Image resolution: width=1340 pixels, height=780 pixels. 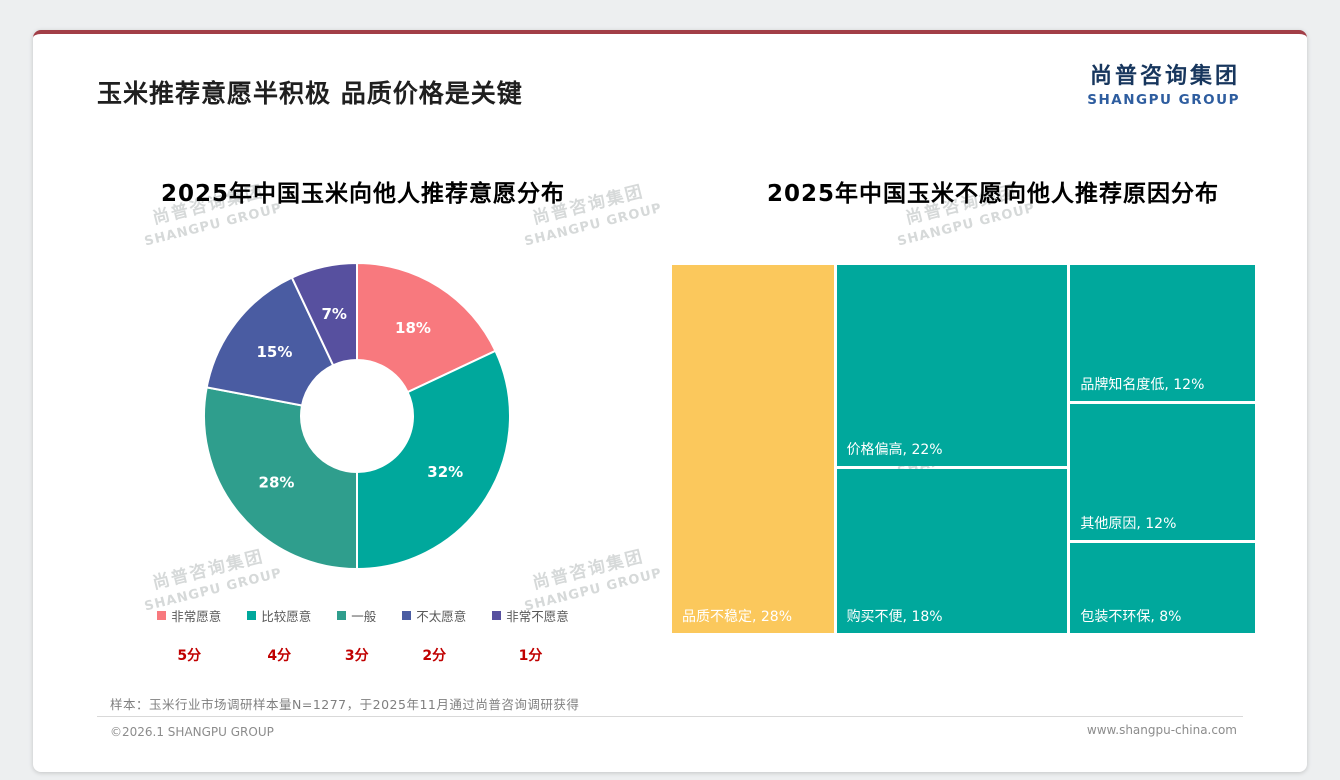 What do you see at coordinates (992, 194) in the screenshot?
I see `treemap-chart-title: 2025年中国玉米不愿向他人推荐原因分布` at bounding box center [992, 194].